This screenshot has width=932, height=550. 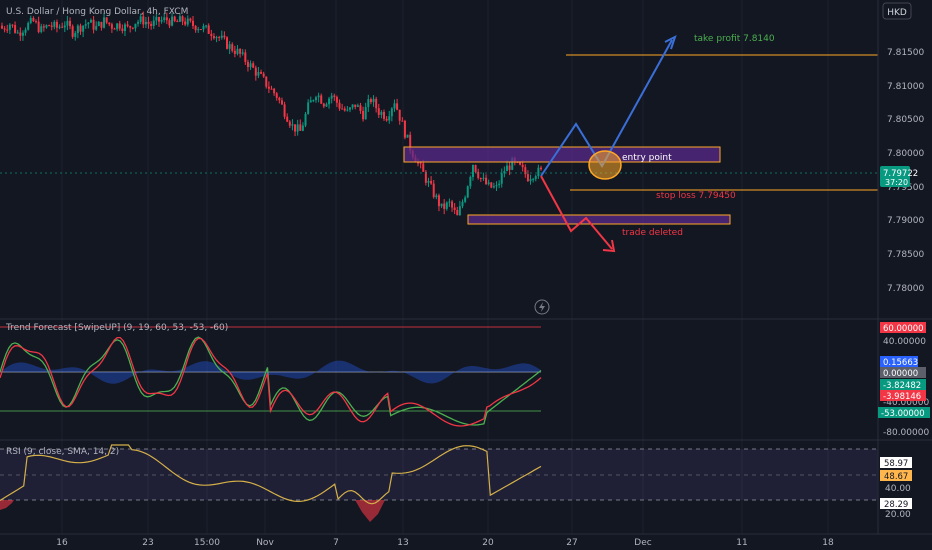 I want to click on trend-badge-slow, so click(x=903, y=395).